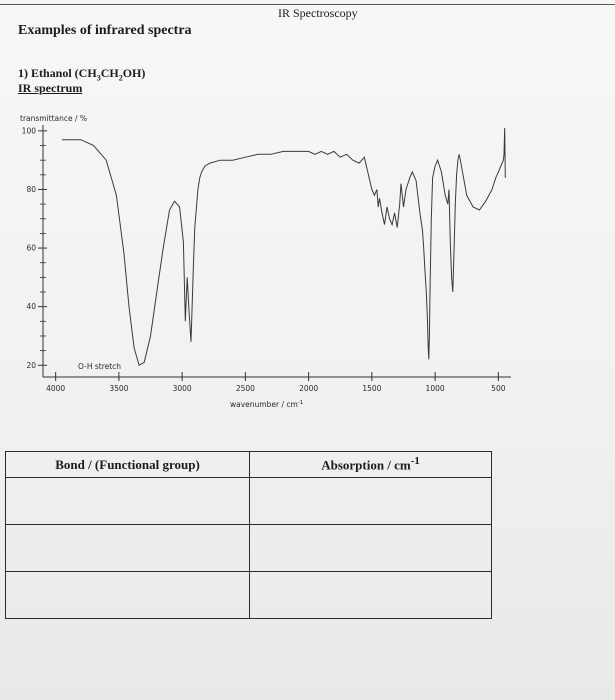 The height and width of the screenshot is (700, 615). Describe the element at coordinates (50, 88) in the screenshot. I see `spectrum-heading: IR spectrum` at that location.